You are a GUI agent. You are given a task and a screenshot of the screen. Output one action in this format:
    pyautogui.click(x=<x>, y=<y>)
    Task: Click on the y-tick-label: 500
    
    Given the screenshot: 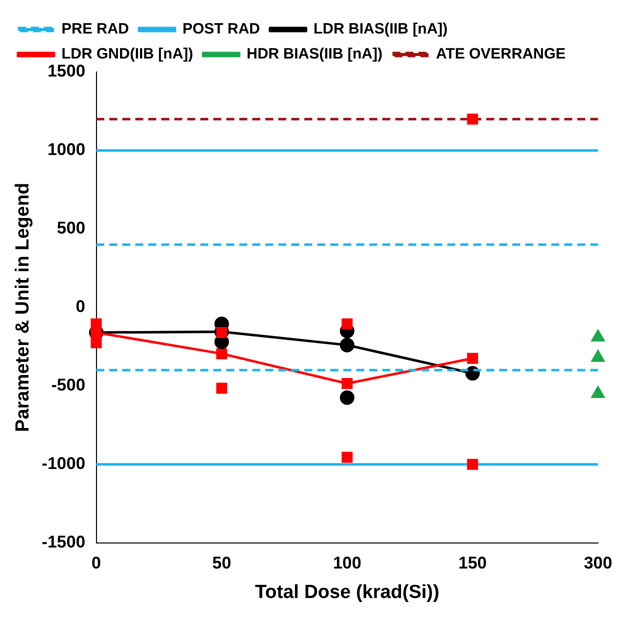 What is the action you would take?
    pyautogui.click(x=71, y=228)
    